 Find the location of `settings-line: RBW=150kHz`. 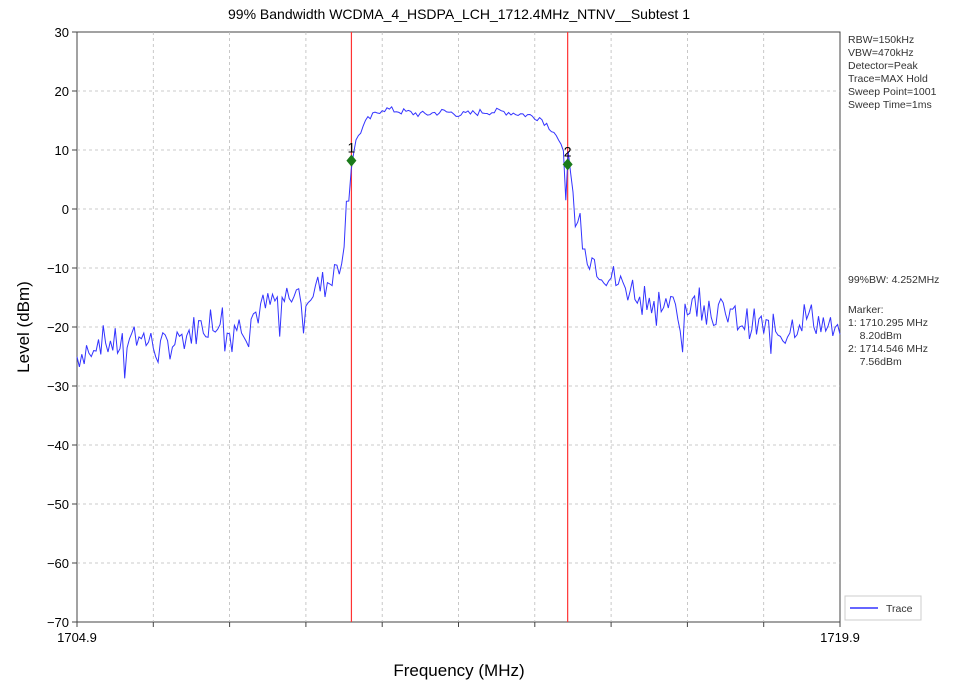

settings-line: RBW=150kHz is located at coordinates (881, 40).